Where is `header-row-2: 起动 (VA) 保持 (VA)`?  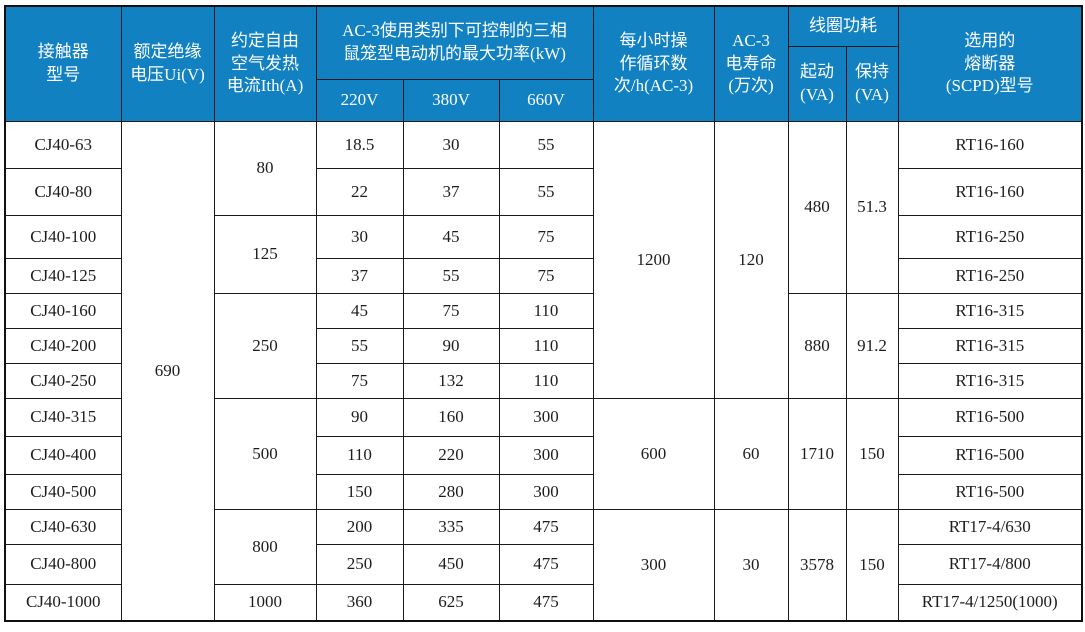
header-row-2: 起动 (VA) 保持 (VA) is located at coordinates (543, 83).